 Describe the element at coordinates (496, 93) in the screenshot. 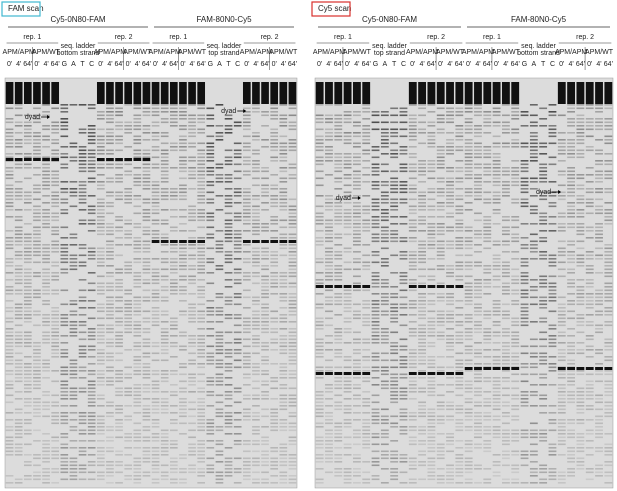

I see `well-band` at that location.